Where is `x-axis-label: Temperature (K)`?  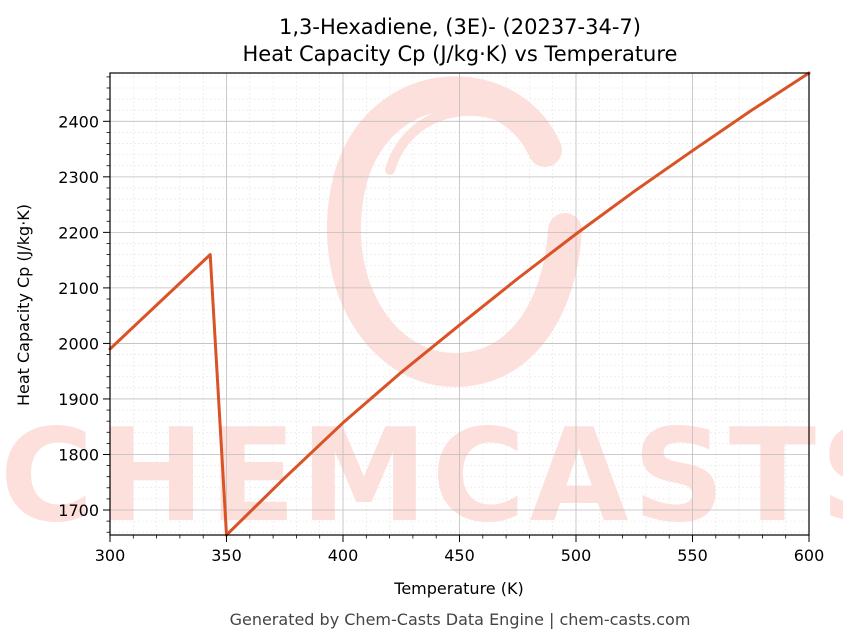 x-axis-label: Temperature (K) is located at coordinates (458, 588).